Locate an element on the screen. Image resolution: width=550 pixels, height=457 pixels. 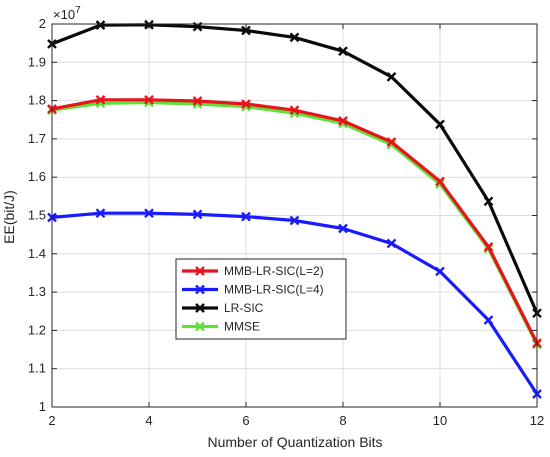
legend-entry: MMB-LR-SIC(L=2) is located at coordinates (253, 271).